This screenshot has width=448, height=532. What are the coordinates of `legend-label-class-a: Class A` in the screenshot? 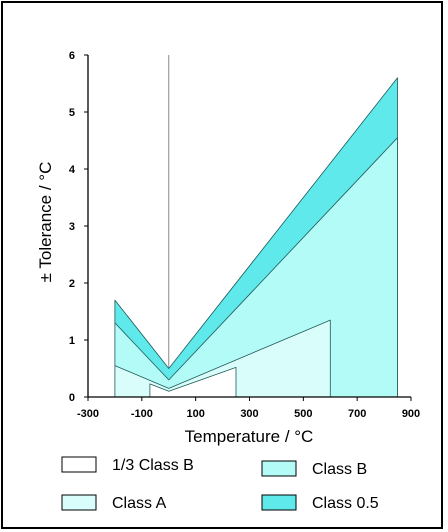 It's located at (139, 503).